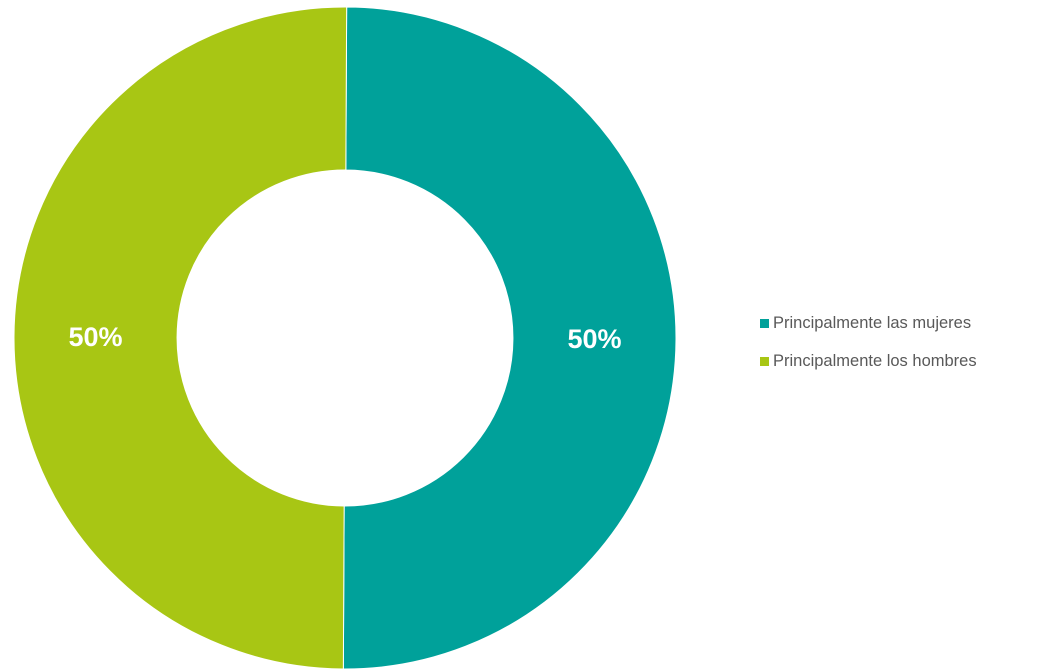 The height and width of the screenshot is (670, 1043). Describe the element at coordinates (872, 322) in the screenshot. I see `legend-label-mujeres: Principalmente las mujeres` at that location.